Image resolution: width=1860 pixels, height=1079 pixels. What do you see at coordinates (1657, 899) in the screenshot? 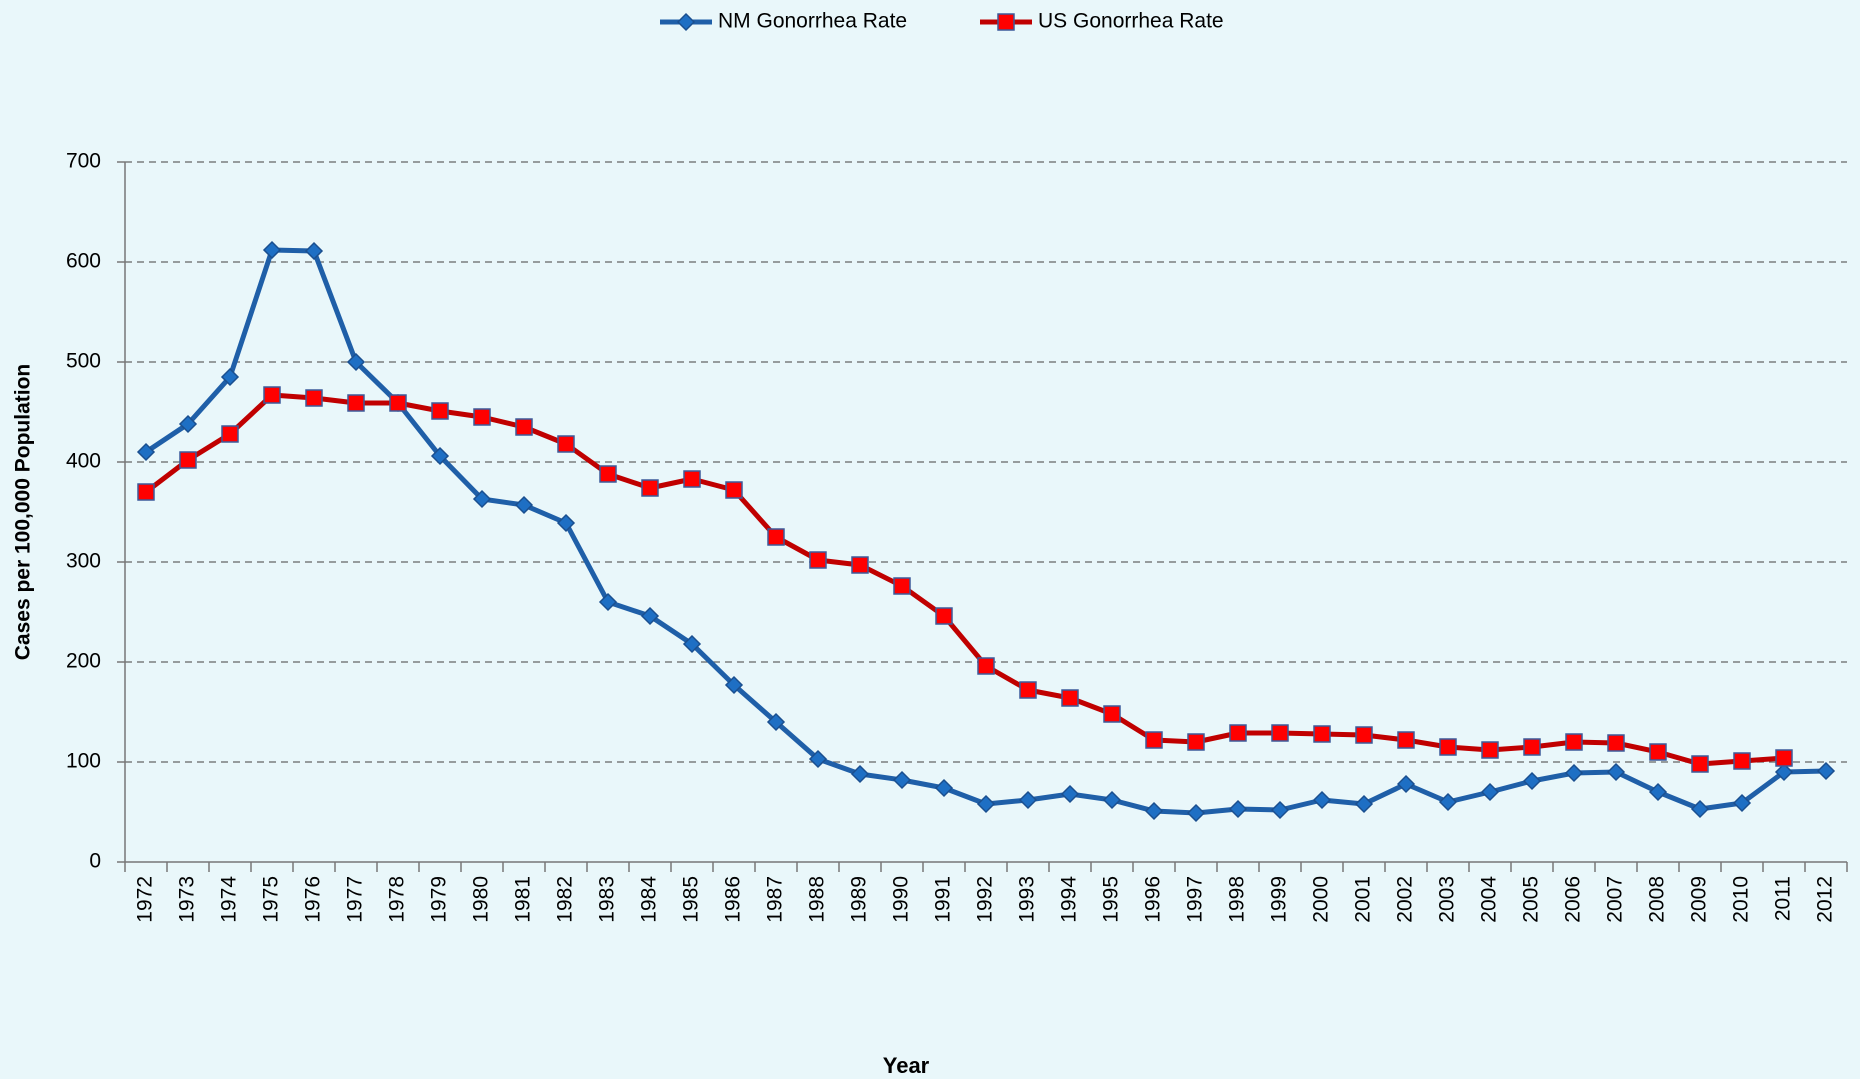
I see `x-tick-label: 2008` at bounding box center [1657, 899].